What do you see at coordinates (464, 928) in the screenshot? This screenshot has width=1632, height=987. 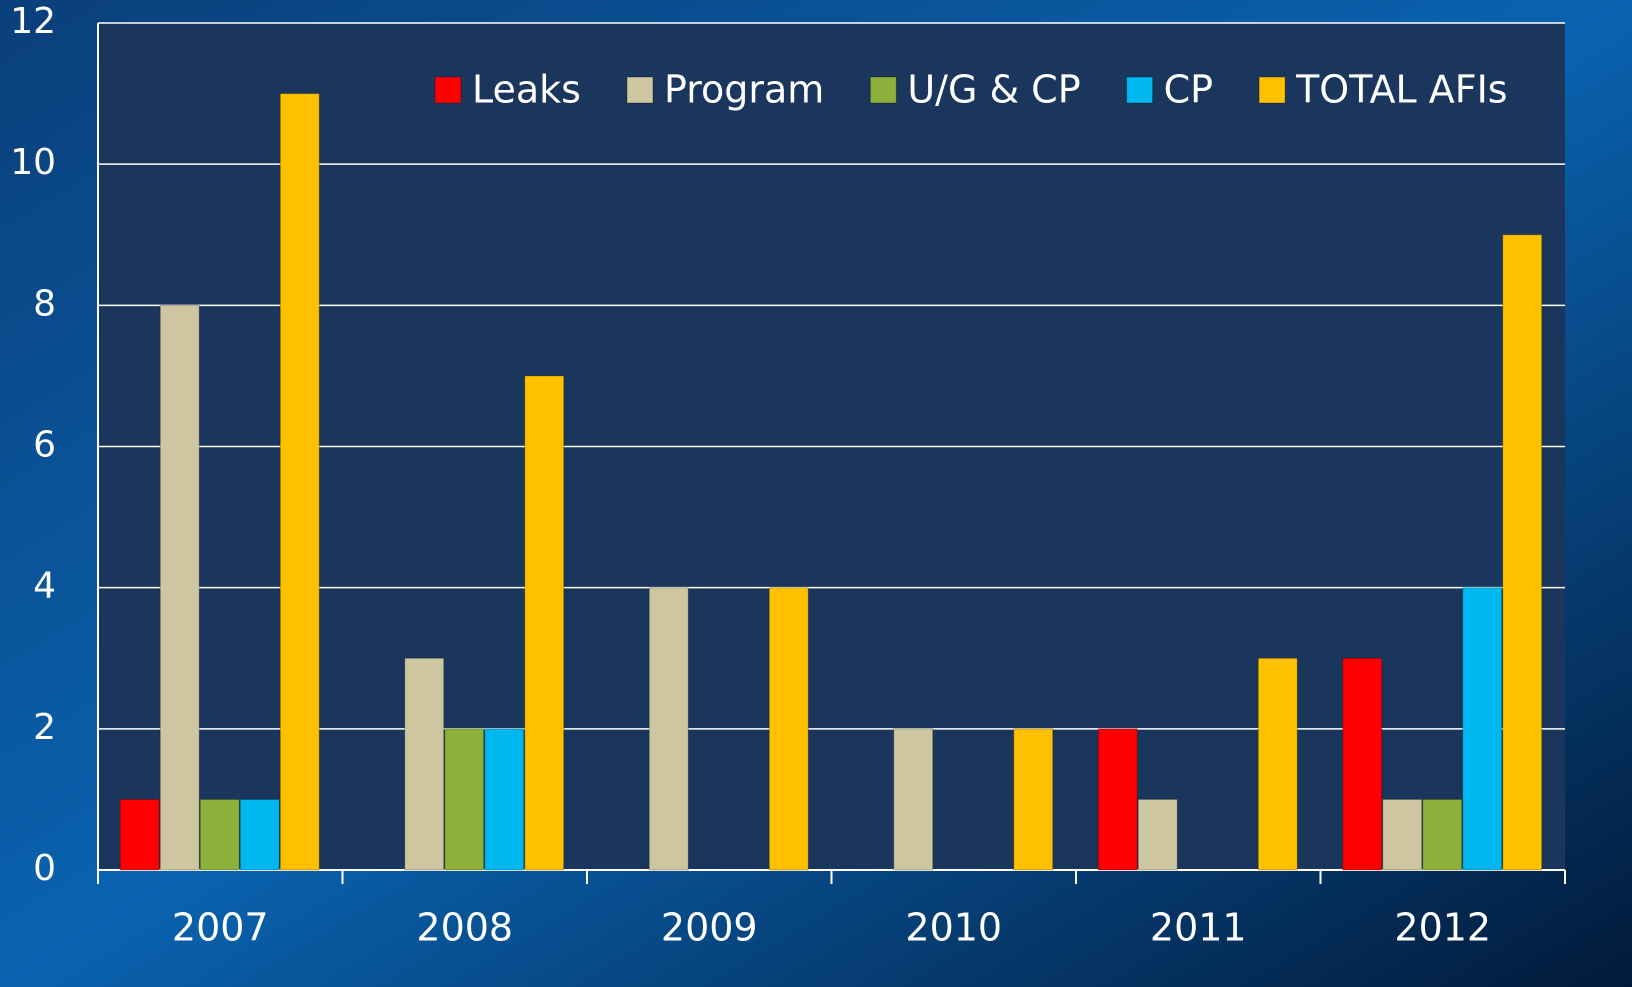 I see `x-tick-label: 2008` at bounding box center [464, 928].